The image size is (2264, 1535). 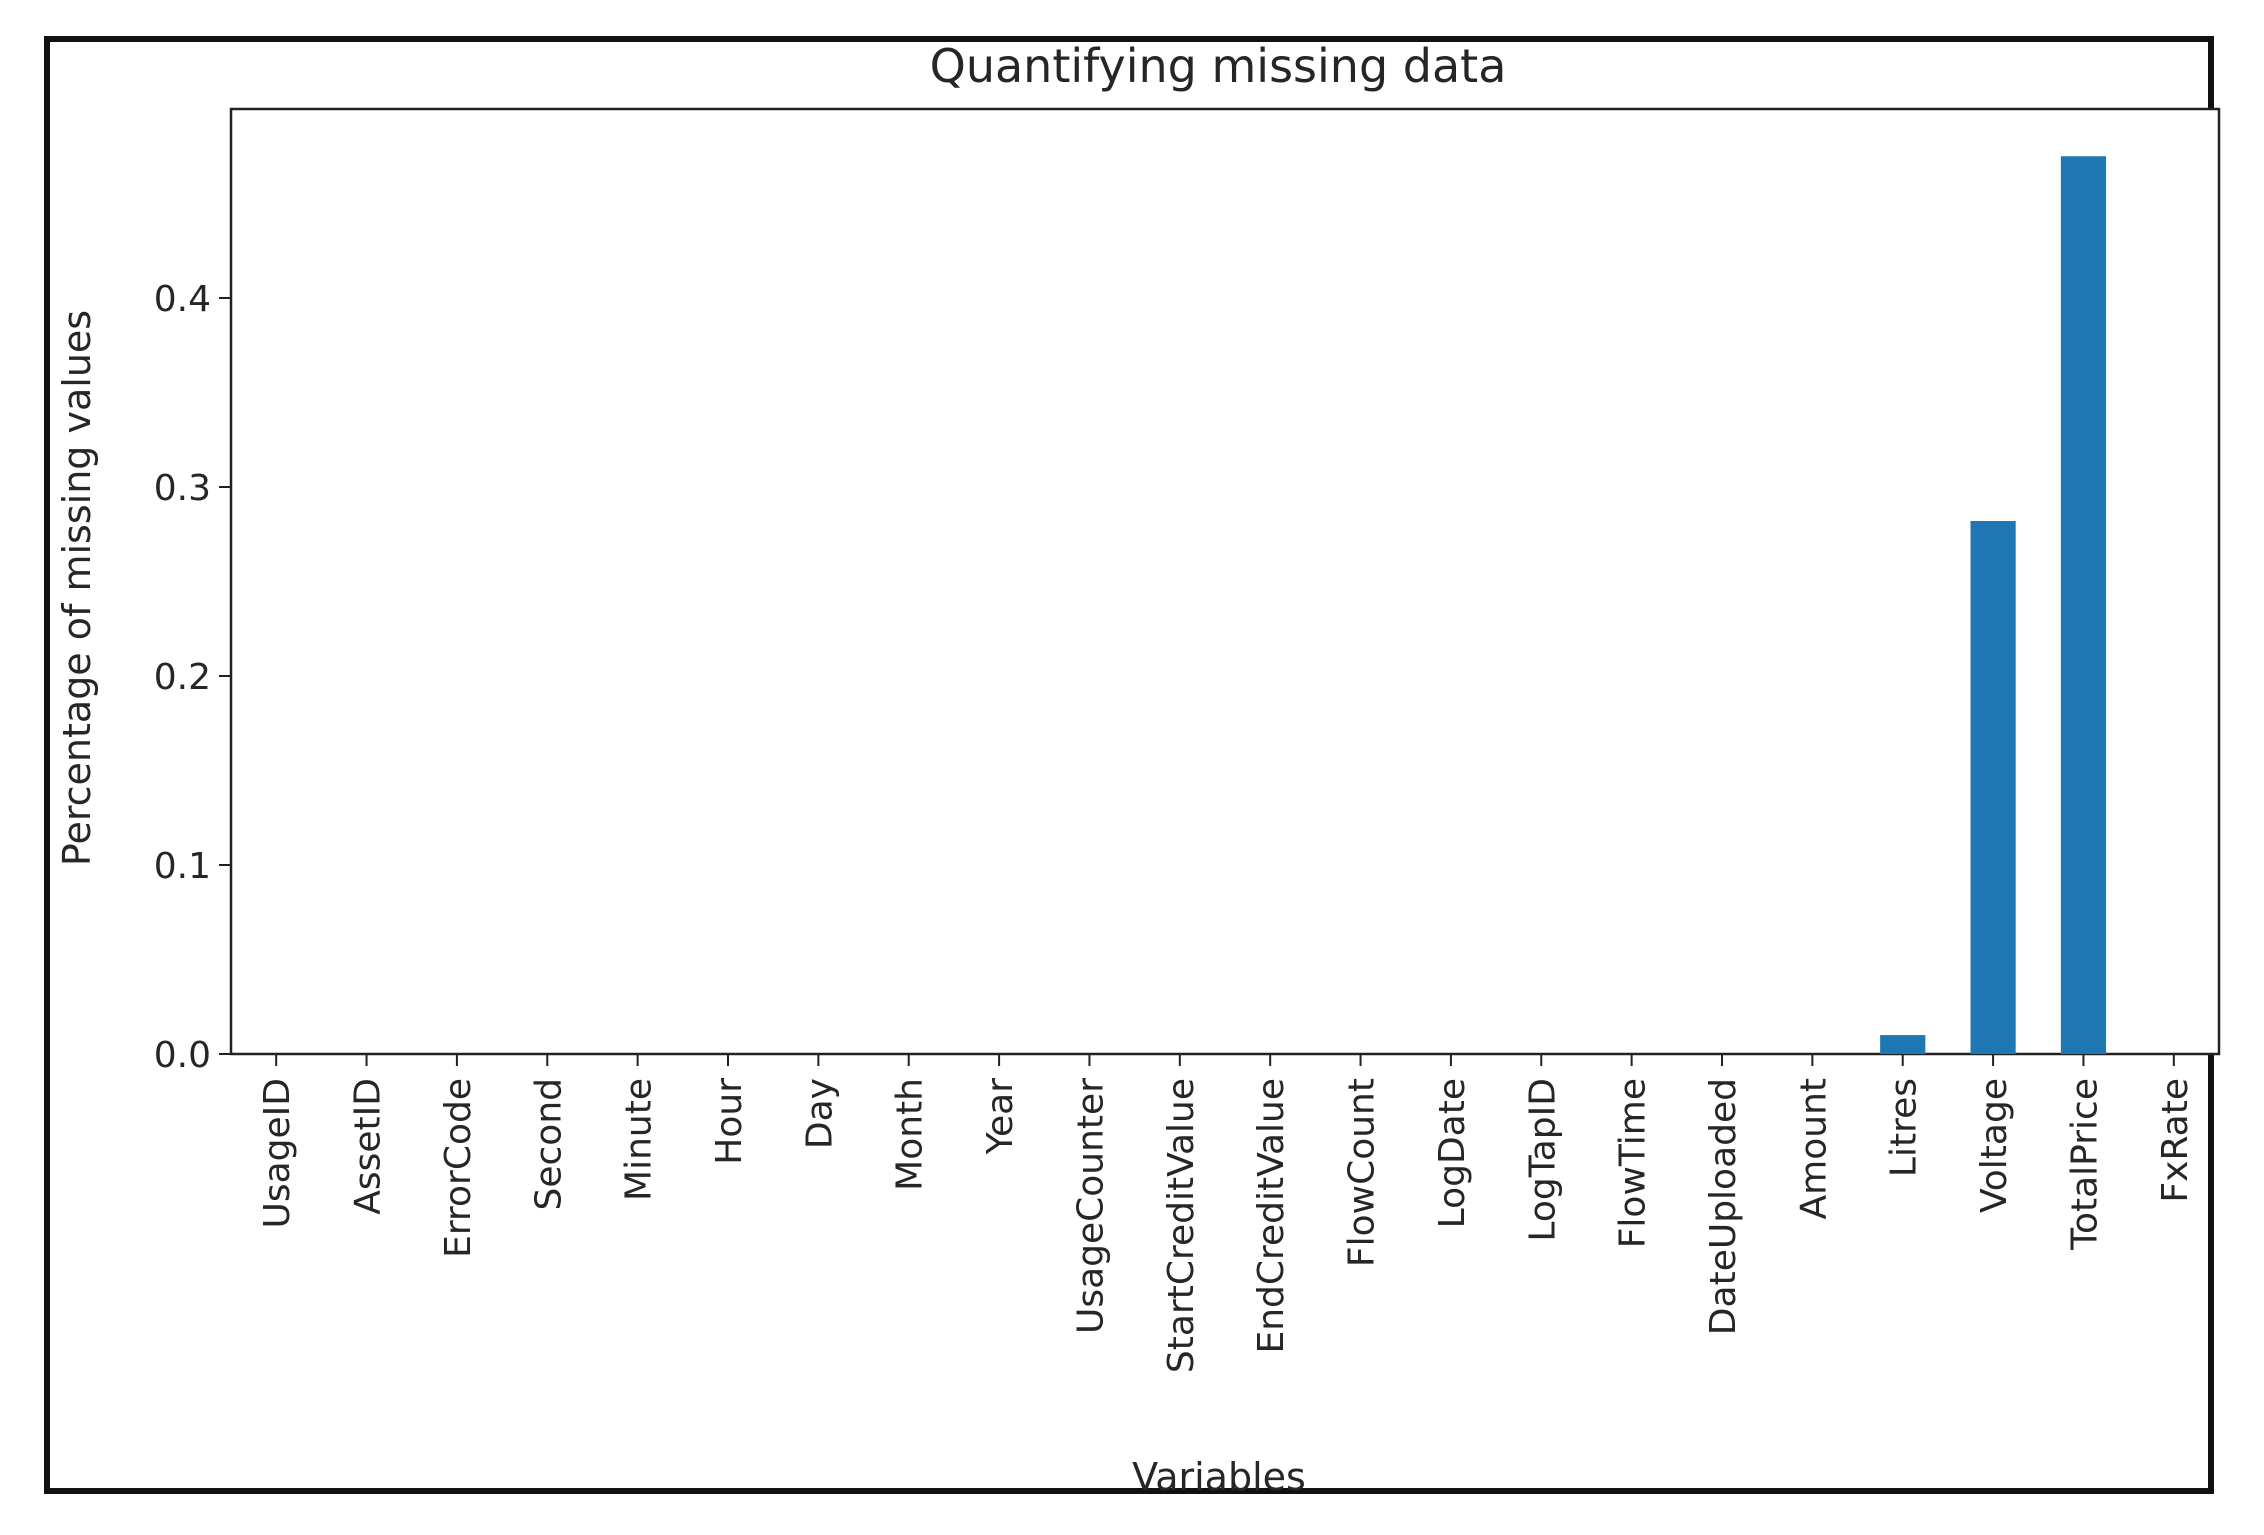 I want to click on x-tick-label: Day, so click(x=819, y=1113).